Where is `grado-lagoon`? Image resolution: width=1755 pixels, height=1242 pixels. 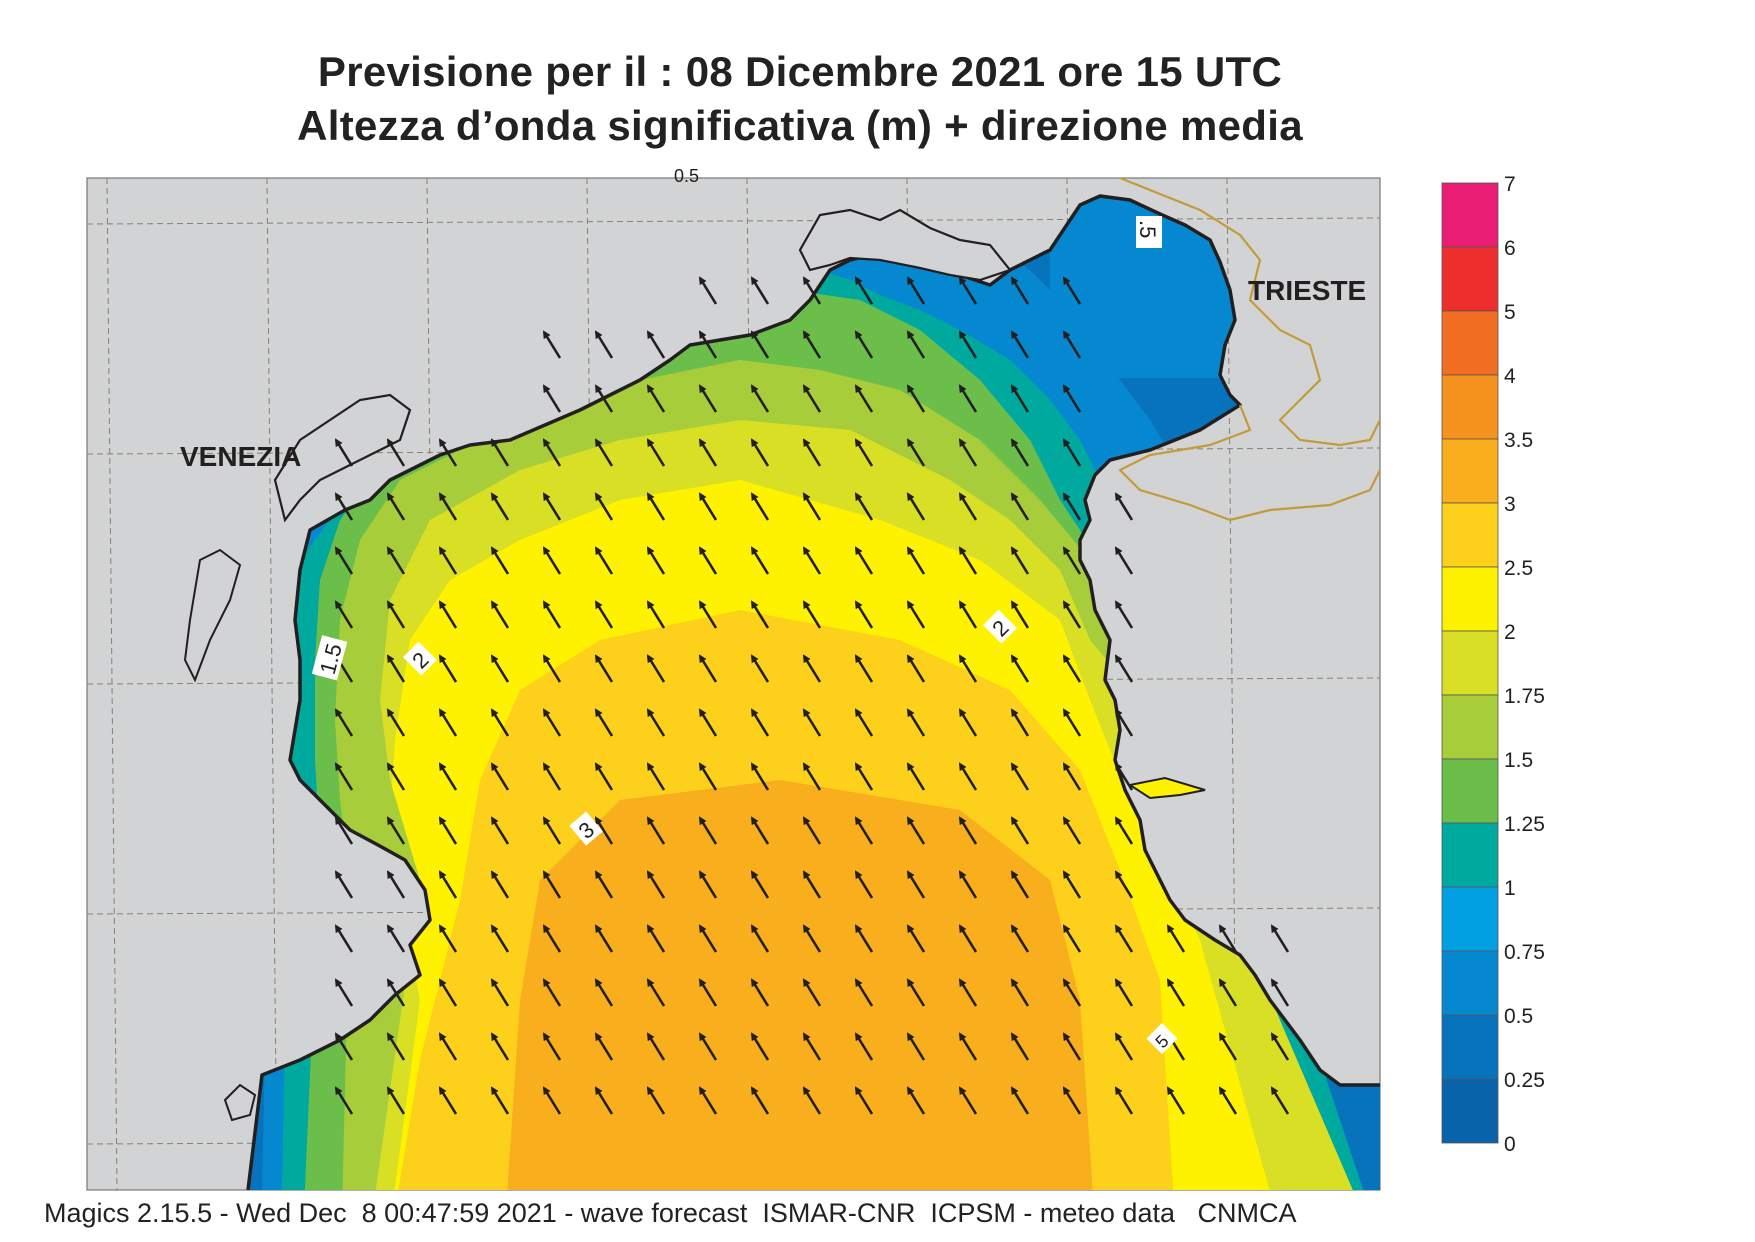
grado-lagoon is located at coordinates (905, 245).